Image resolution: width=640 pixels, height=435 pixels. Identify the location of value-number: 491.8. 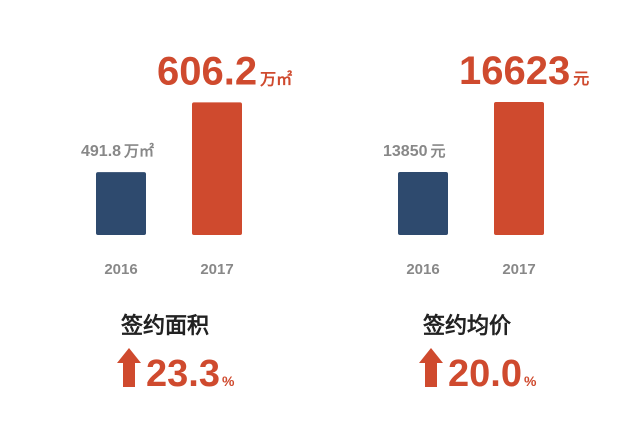
(101, 151).